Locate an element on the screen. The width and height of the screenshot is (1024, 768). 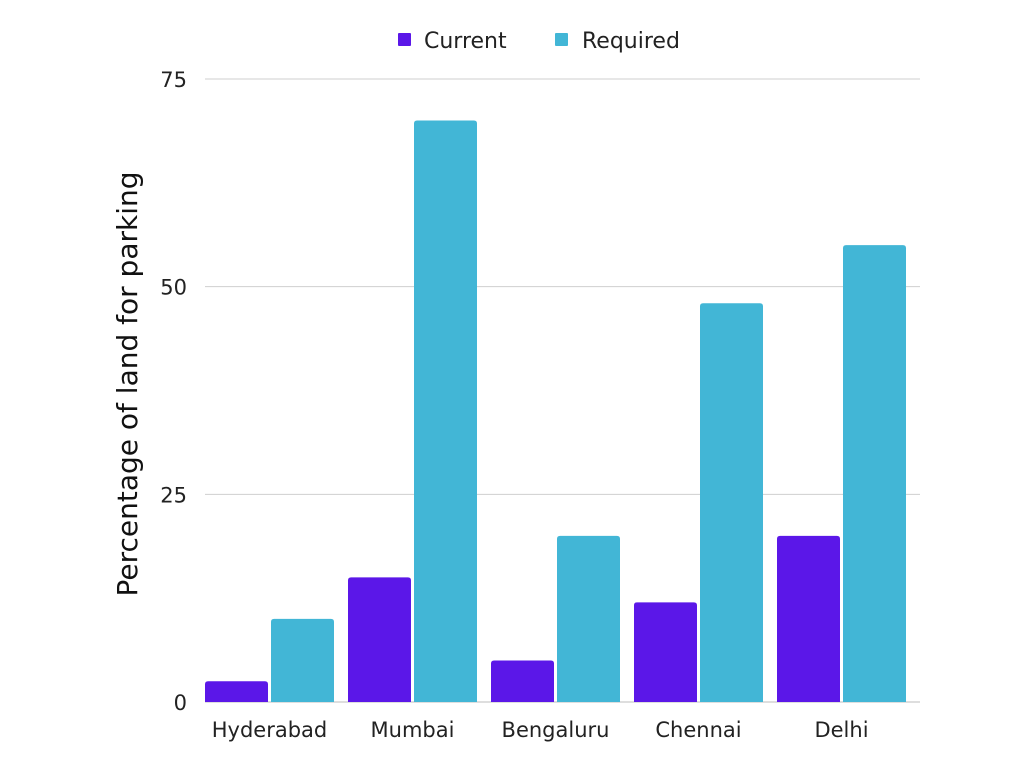
bar-current-chennai is located at coordinates (665, 652).